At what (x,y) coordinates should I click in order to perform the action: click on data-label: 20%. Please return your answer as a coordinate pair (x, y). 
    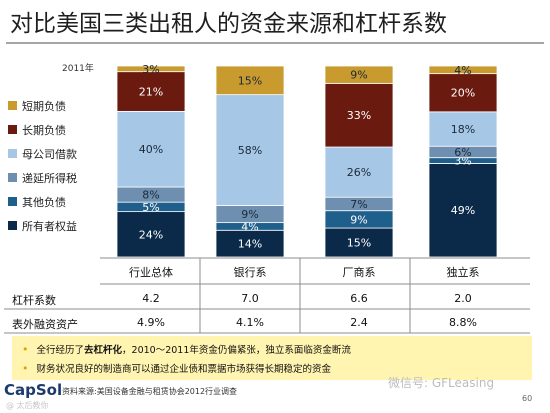
    Looking at the image, I should click on (463, 93).